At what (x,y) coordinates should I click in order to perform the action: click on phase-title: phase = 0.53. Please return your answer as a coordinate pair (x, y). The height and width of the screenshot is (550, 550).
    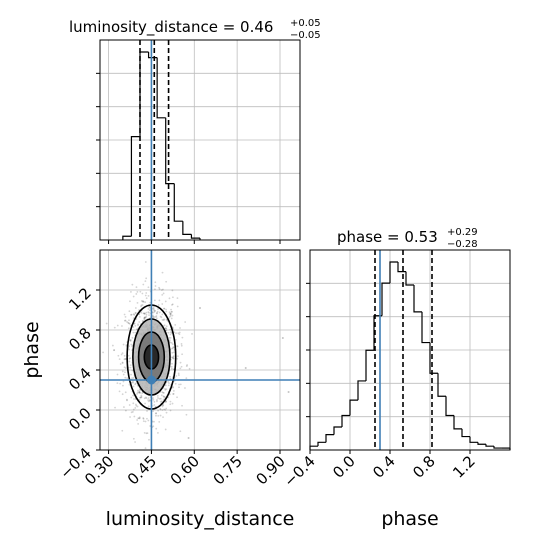
    Looking at the image, I should click on (387, 237).